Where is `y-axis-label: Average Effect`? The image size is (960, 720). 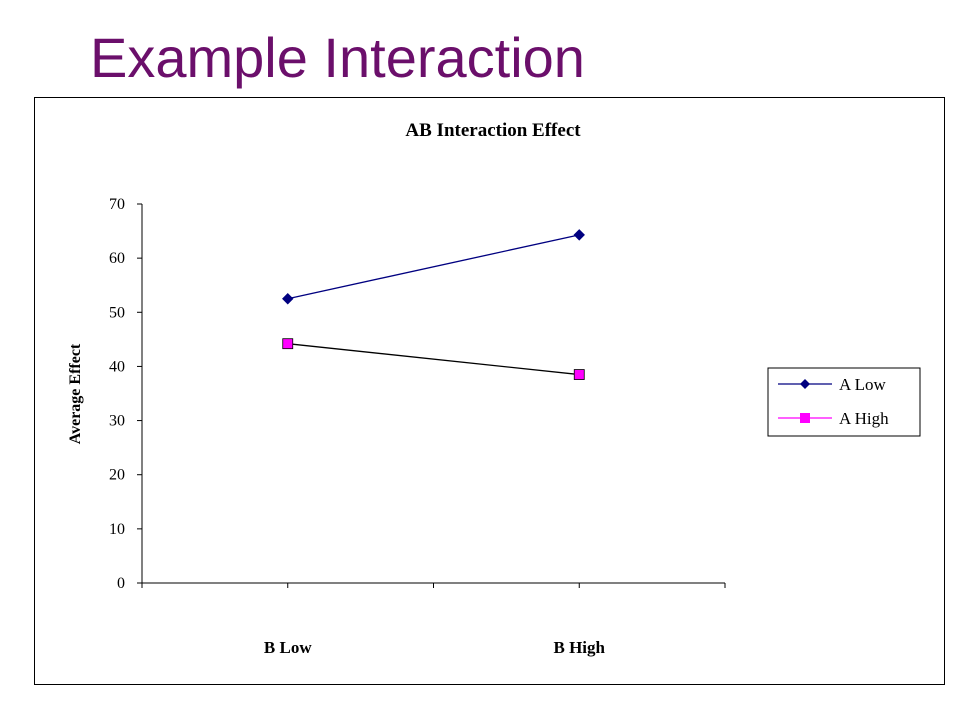
y-axis-label: Average Effect is located at coordinates (75, 393).